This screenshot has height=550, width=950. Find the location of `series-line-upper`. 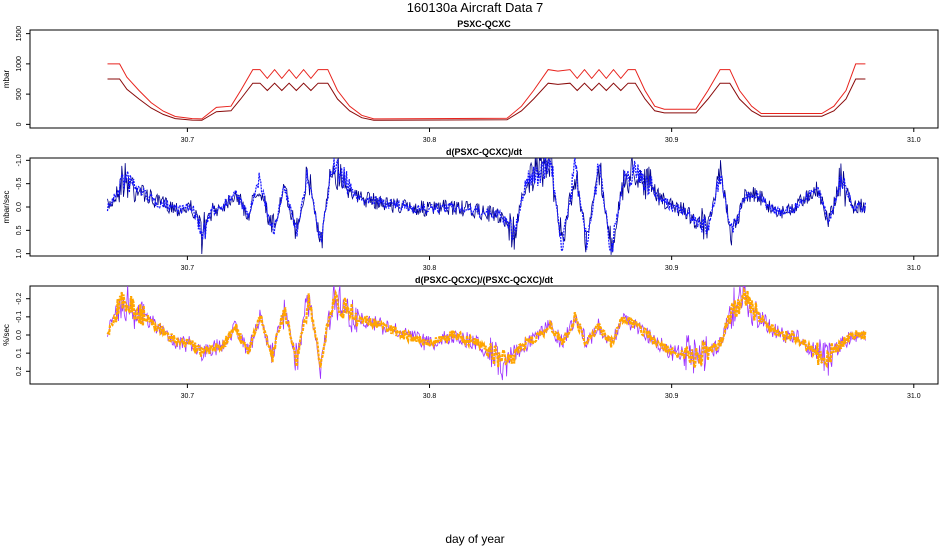

series-line-upper is located at coordinates (486, 91).